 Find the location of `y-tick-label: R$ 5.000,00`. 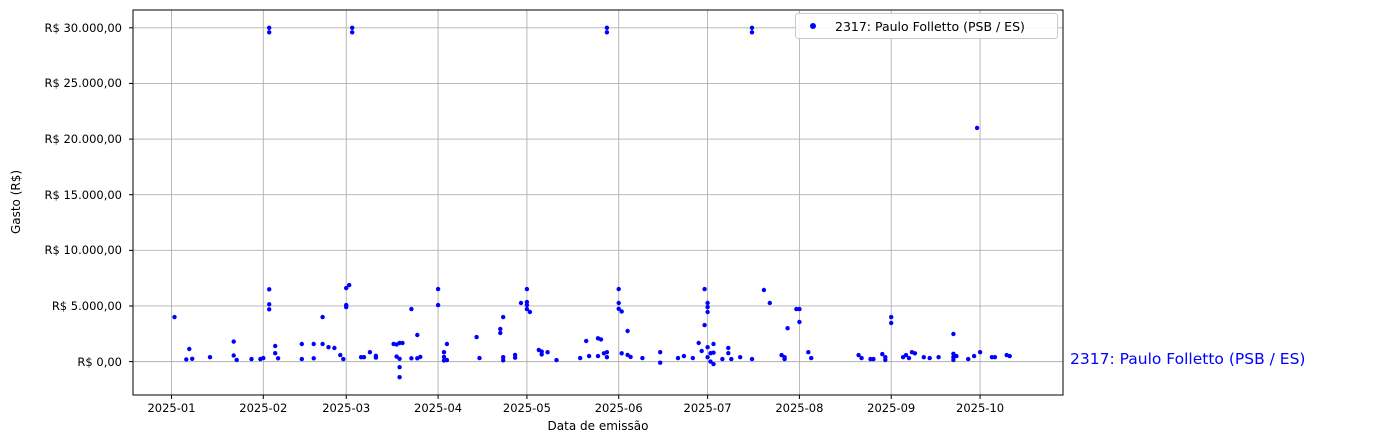

y-tick-label: R$ 5.000,00 is located at coordinates (86, 305).